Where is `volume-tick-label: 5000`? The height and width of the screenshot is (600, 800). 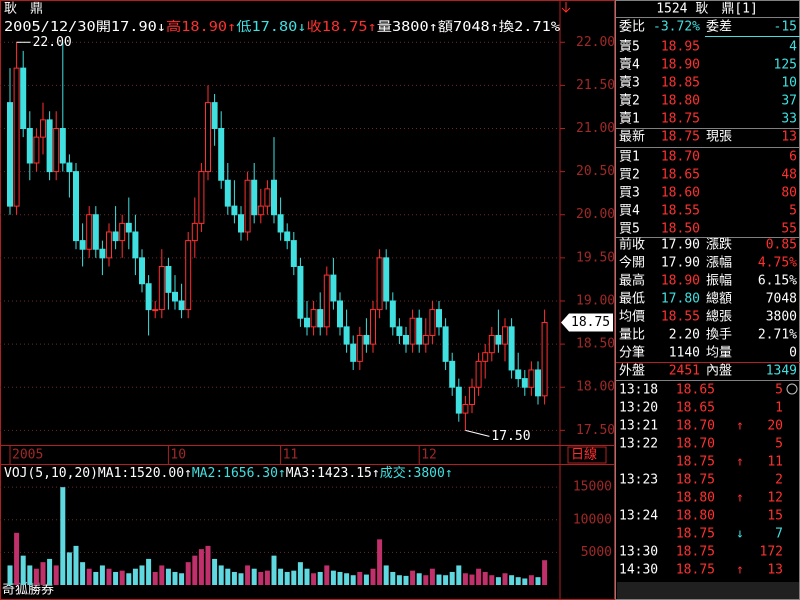 volume-tick-label: 5000 is located at coordinates (596, 552).